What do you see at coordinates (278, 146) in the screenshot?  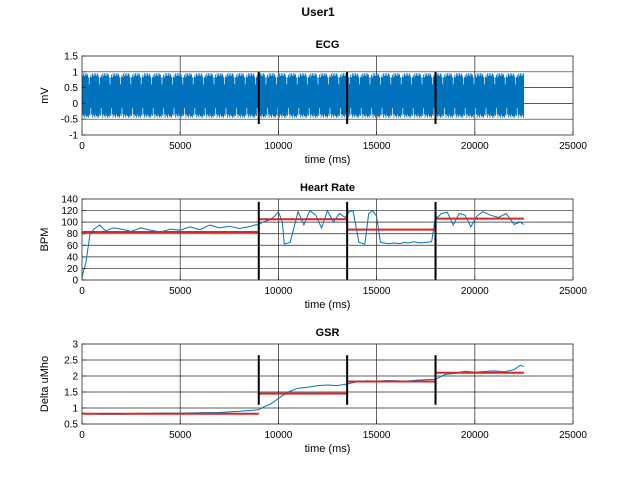 I see `ecg-xtick-label: 10000` at bounding box center [278, 146].